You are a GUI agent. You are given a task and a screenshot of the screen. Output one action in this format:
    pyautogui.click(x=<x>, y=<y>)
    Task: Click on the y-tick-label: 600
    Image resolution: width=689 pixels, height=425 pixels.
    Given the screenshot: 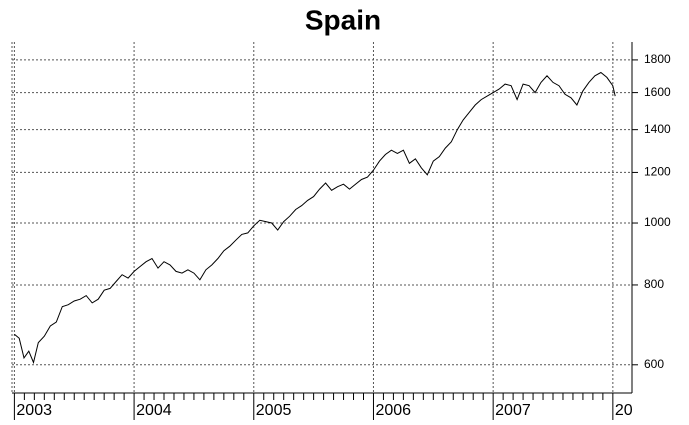 What is the action you would take?
    pyautogui.click(x=654, y=364)
    